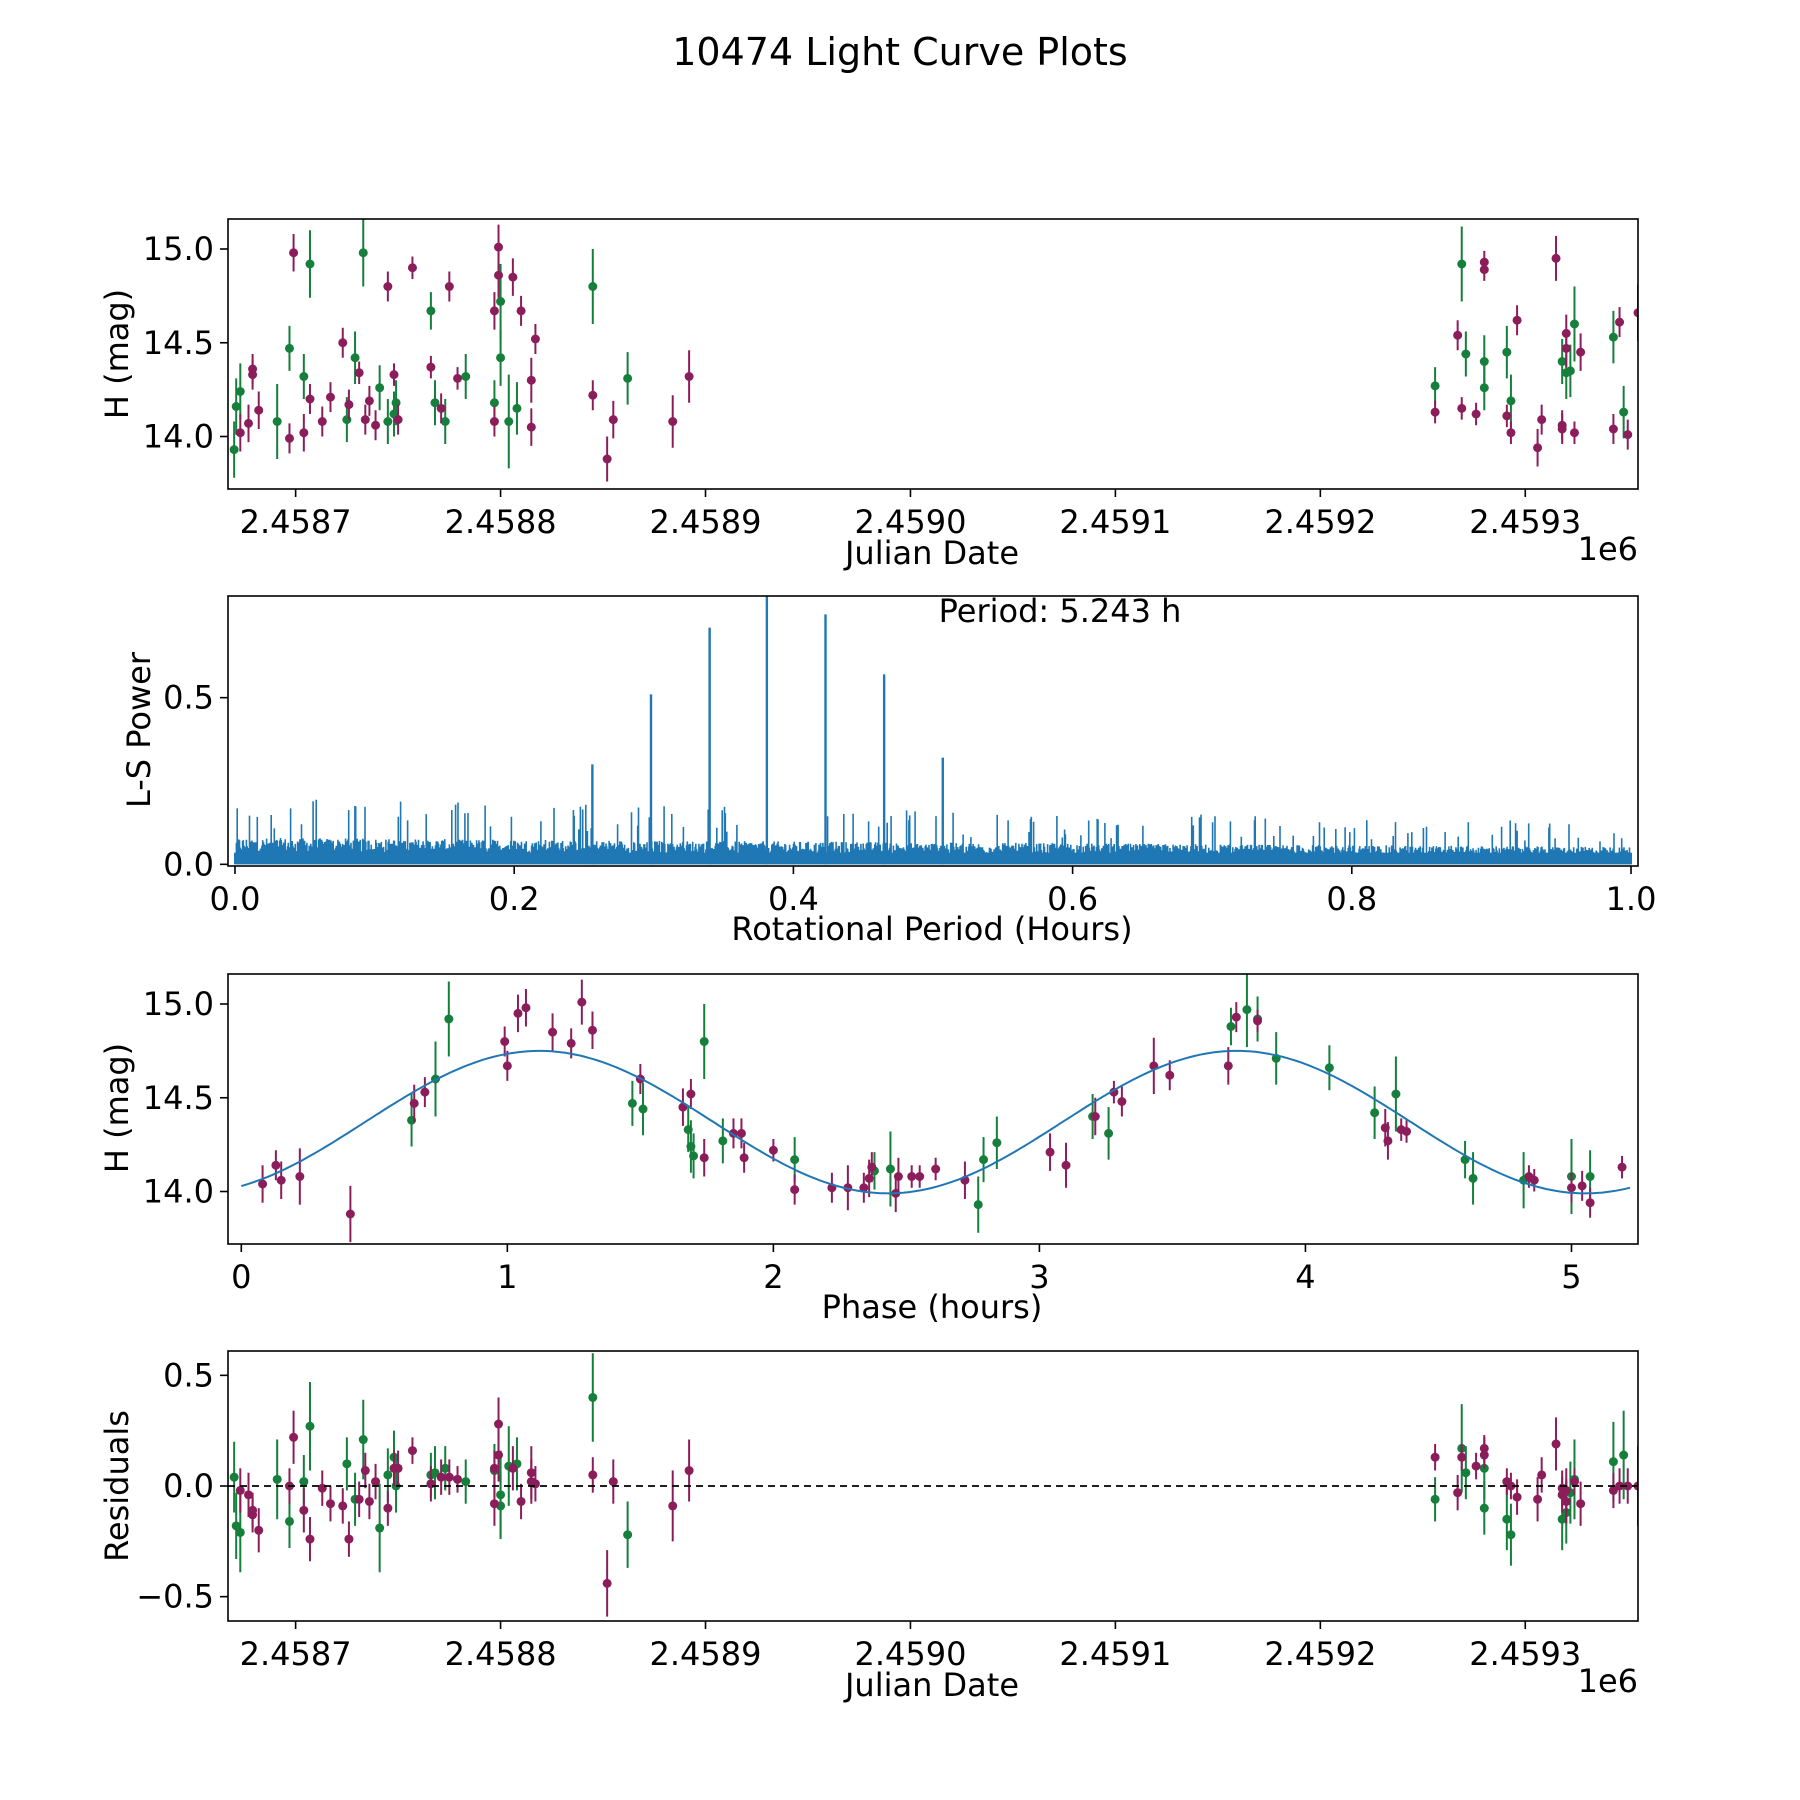  I want to click on periodogram-noise-floor, so click(933, 858).